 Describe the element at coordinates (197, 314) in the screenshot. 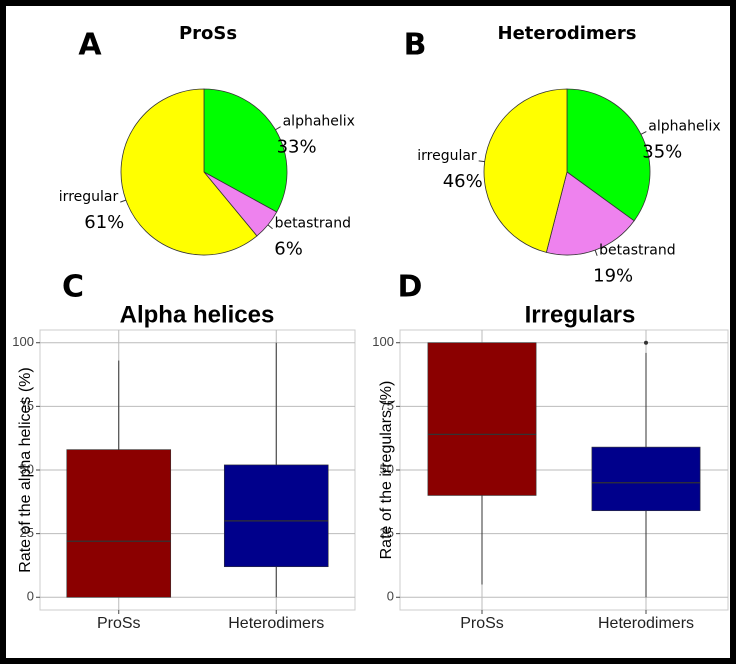

I see `chart-title: Alpha helices` at that location.